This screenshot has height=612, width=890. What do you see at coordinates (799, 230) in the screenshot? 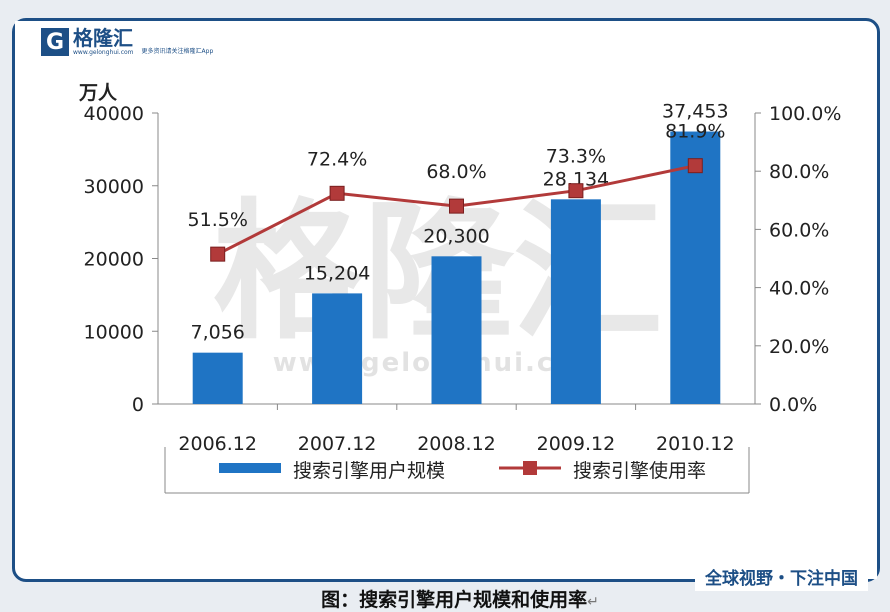
I see `right-tick-label: 60.0%` at bounding box center [799, 230].